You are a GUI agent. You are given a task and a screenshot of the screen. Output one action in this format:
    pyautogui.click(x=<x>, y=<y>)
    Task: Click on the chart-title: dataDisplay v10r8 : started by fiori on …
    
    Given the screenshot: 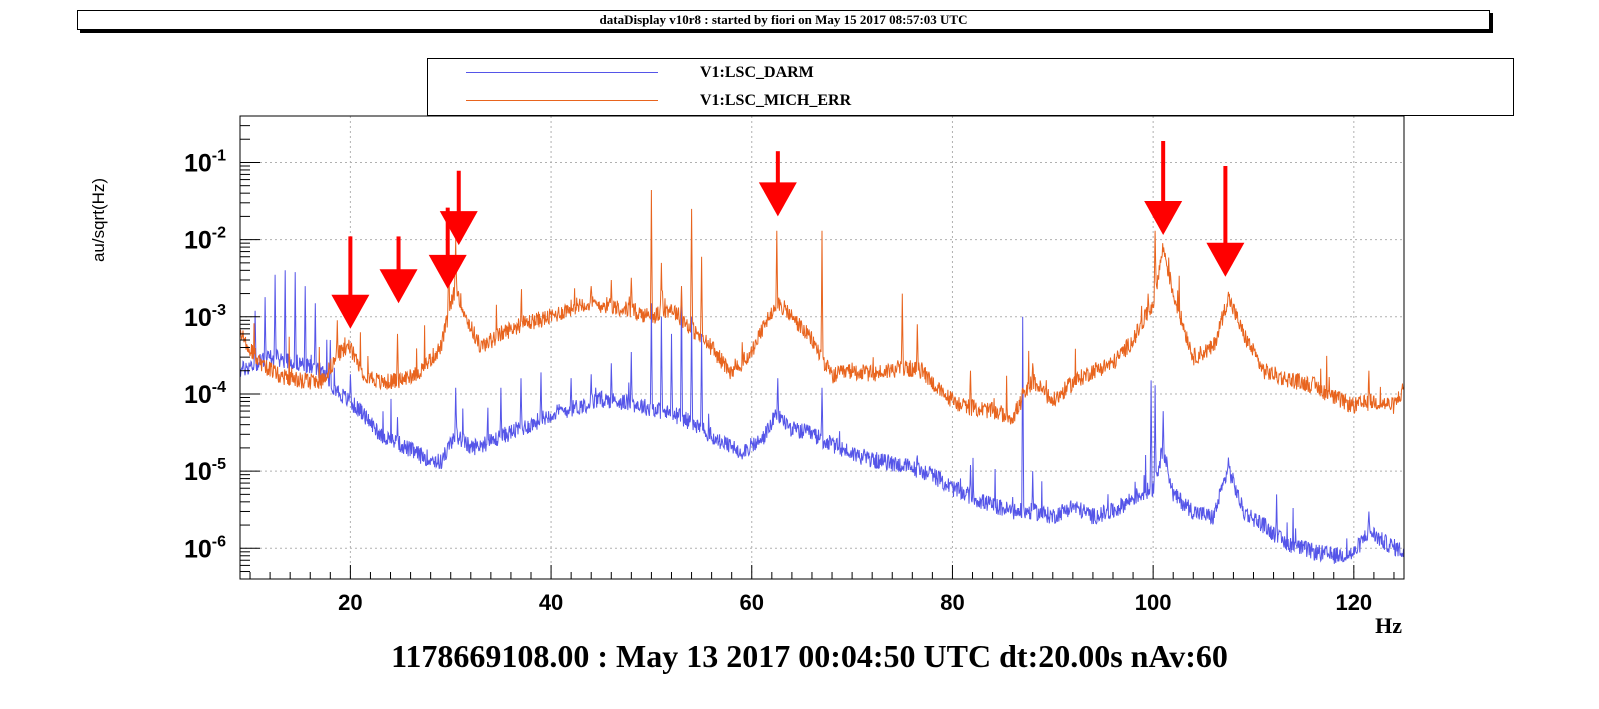 What is the action you would take?
    pyautogui.click(x=783, y=19)
    